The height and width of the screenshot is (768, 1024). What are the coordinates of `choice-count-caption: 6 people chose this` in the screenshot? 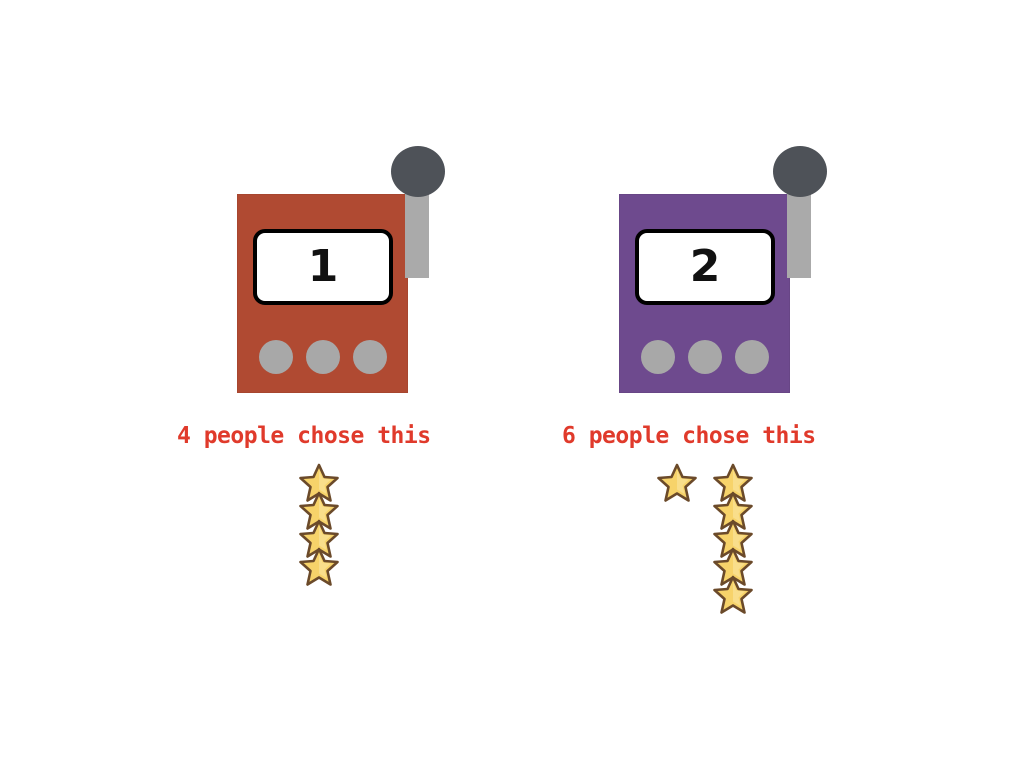 It's located at (689, 436).